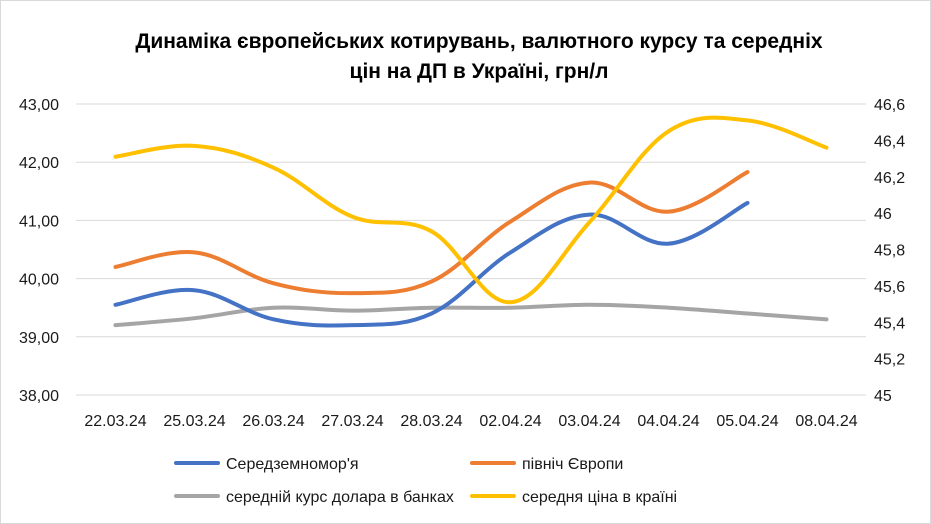 The image size is (931, 524). Describe the element at coordinates (292, 464) in the screenshot. I see `legend-label: Середземномор'я` at that location.